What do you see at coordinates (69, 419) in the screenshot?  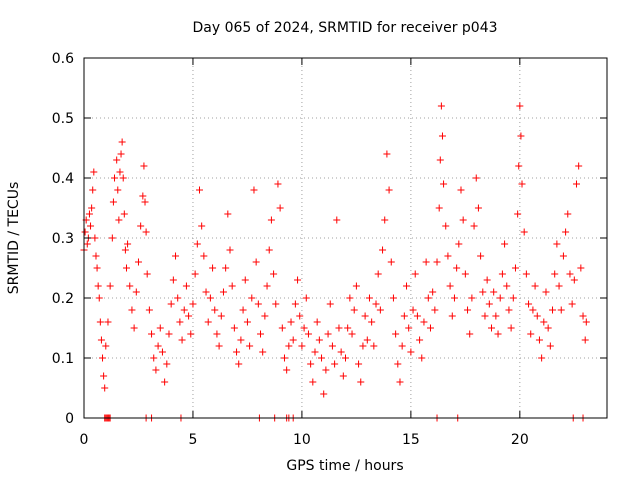 I see `y-tick-label: 0` at bounding box center [69, 419].